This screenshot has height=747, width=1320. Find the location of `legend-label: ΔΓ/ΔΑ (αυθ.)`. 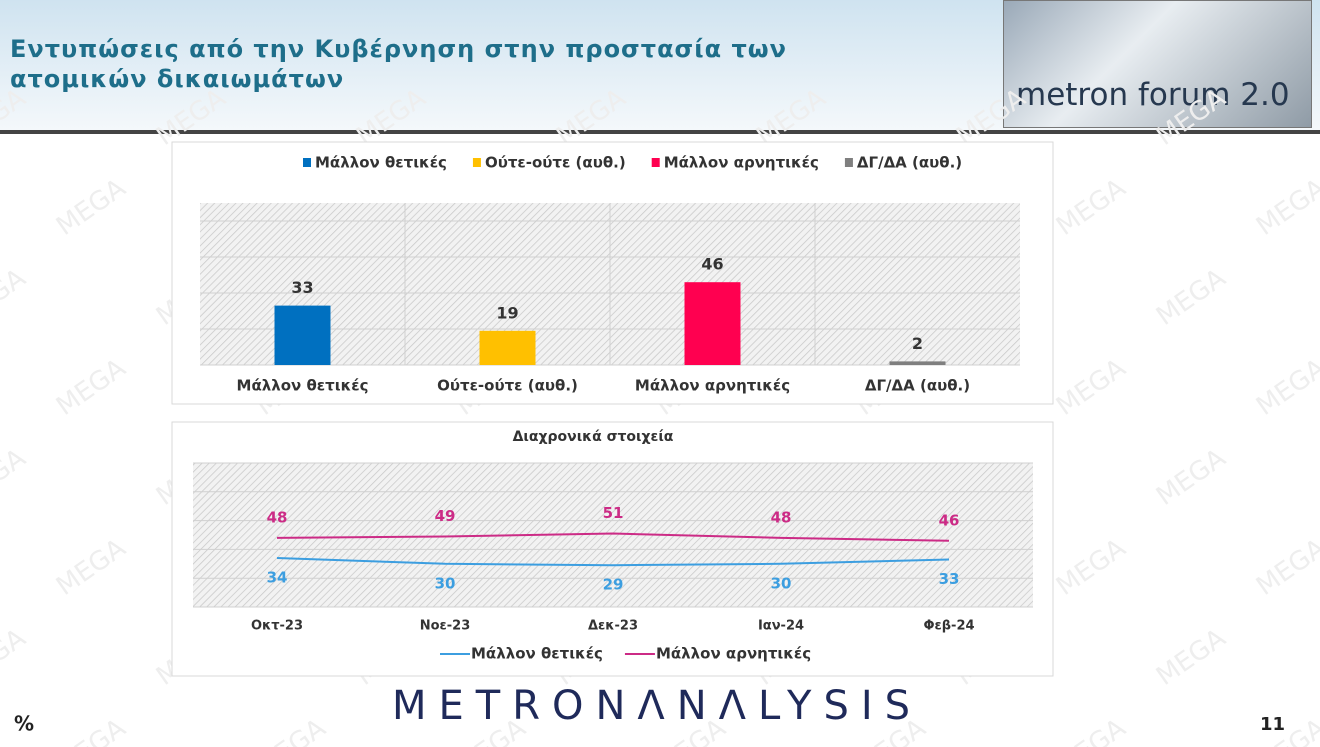

legend-label: ΔΓ/ΔΑ (αυθ.) is located at coordinates (909, 163).